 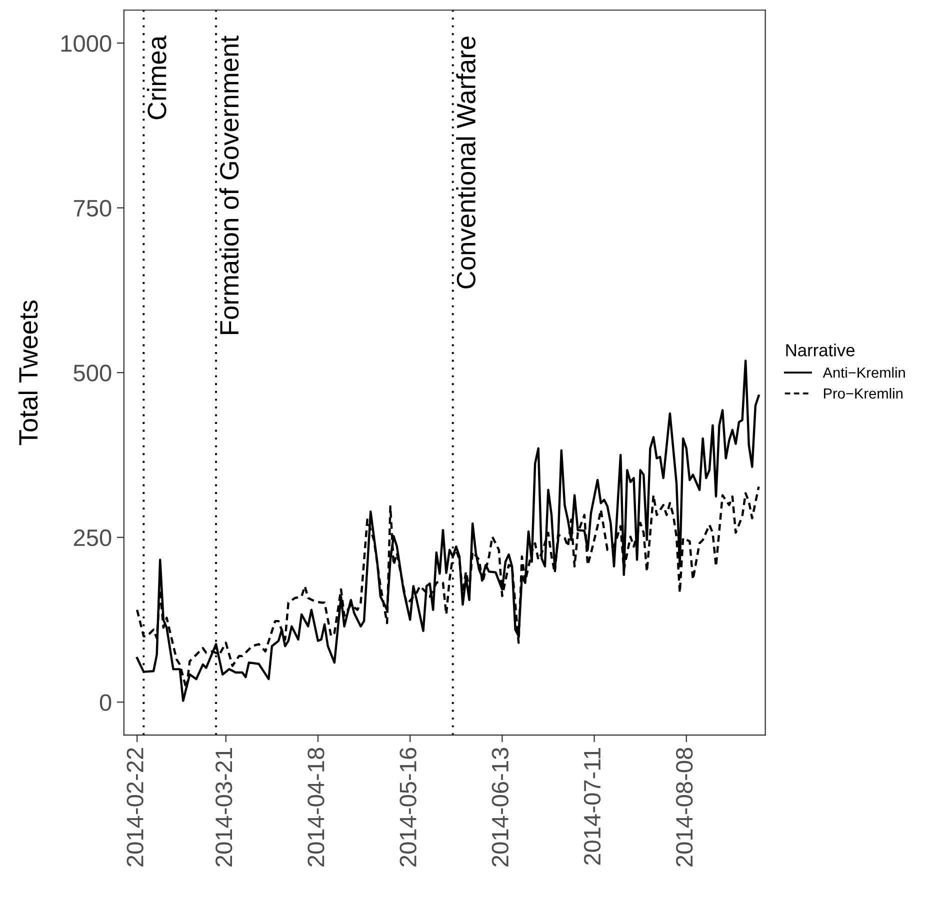 I want to click on x-tick-label: 2014-03-21, so click(x=224, y=807).